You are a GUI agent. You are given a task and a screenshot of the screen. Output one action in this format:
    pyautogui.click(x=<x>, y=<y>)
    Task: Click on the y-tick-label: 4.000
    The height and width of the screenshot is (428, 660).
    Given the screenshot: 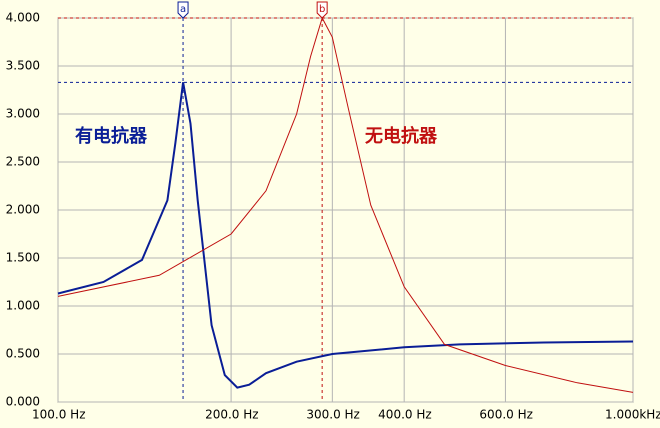 What is the action you would take?
    pyautogui.click(x=23, y=18)
    